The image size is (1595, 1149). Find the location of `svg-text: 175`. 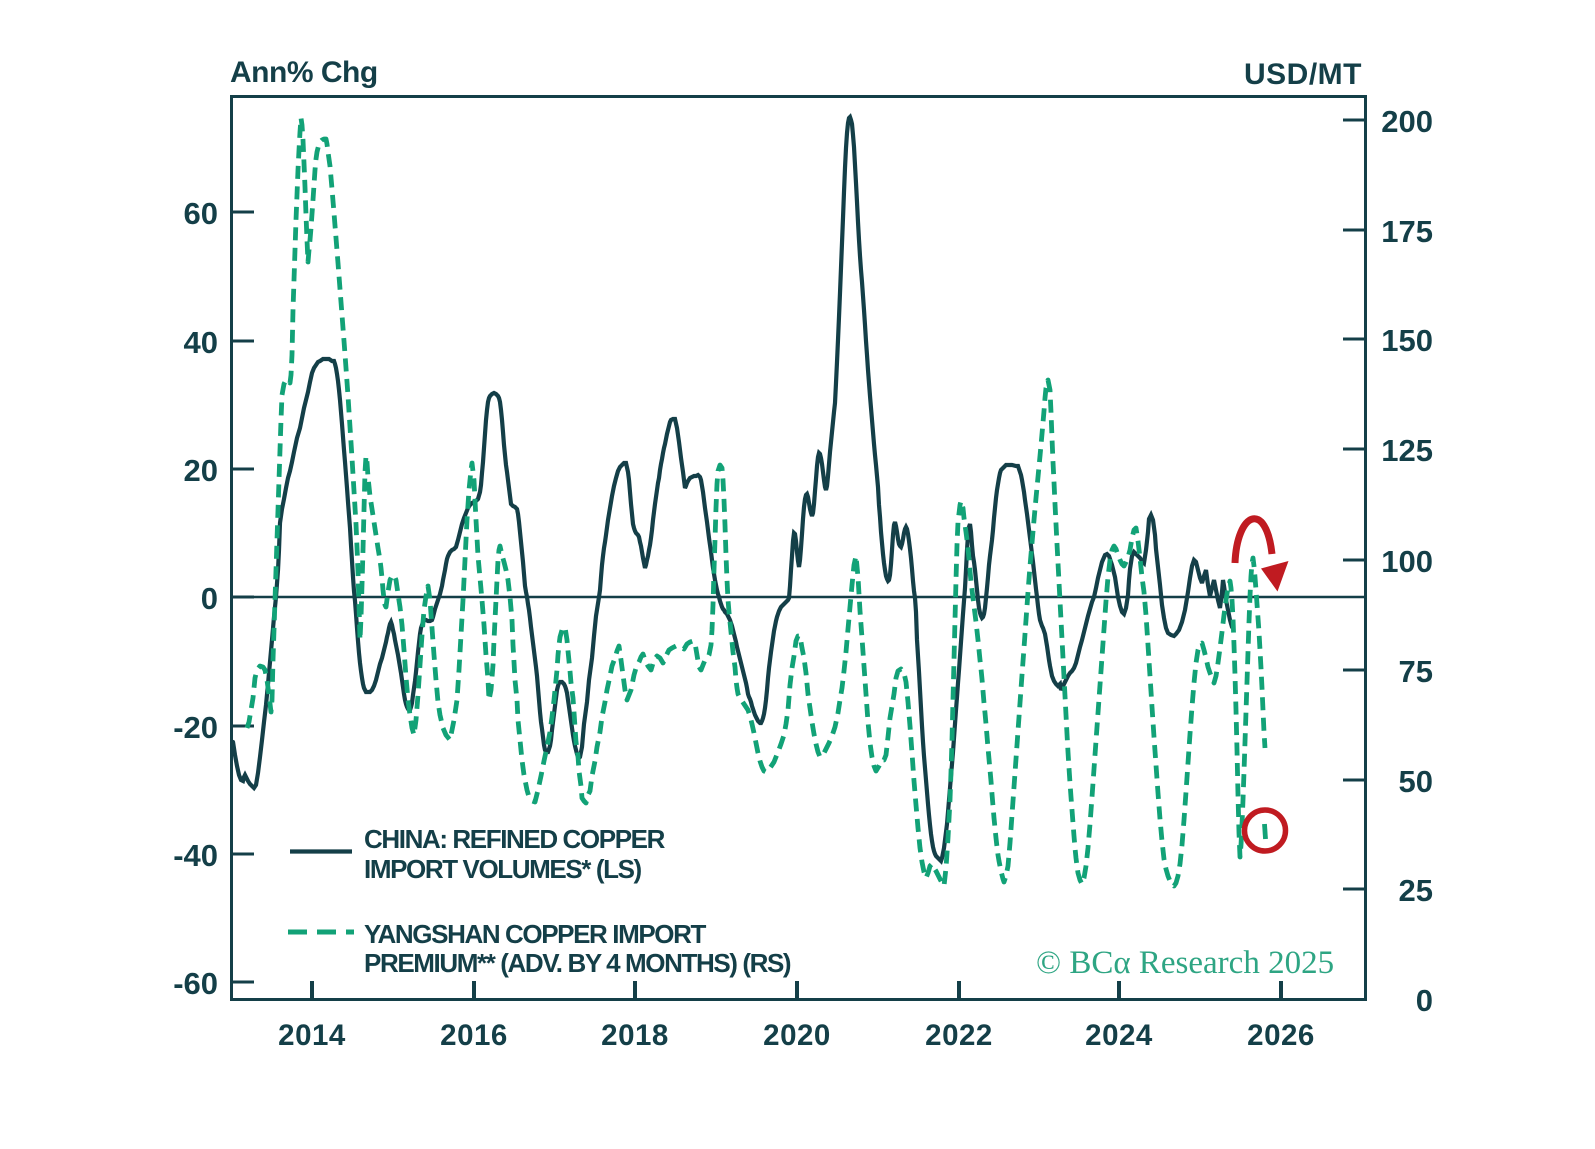

svg-text: 175 is located at coordinates (1407, 231).